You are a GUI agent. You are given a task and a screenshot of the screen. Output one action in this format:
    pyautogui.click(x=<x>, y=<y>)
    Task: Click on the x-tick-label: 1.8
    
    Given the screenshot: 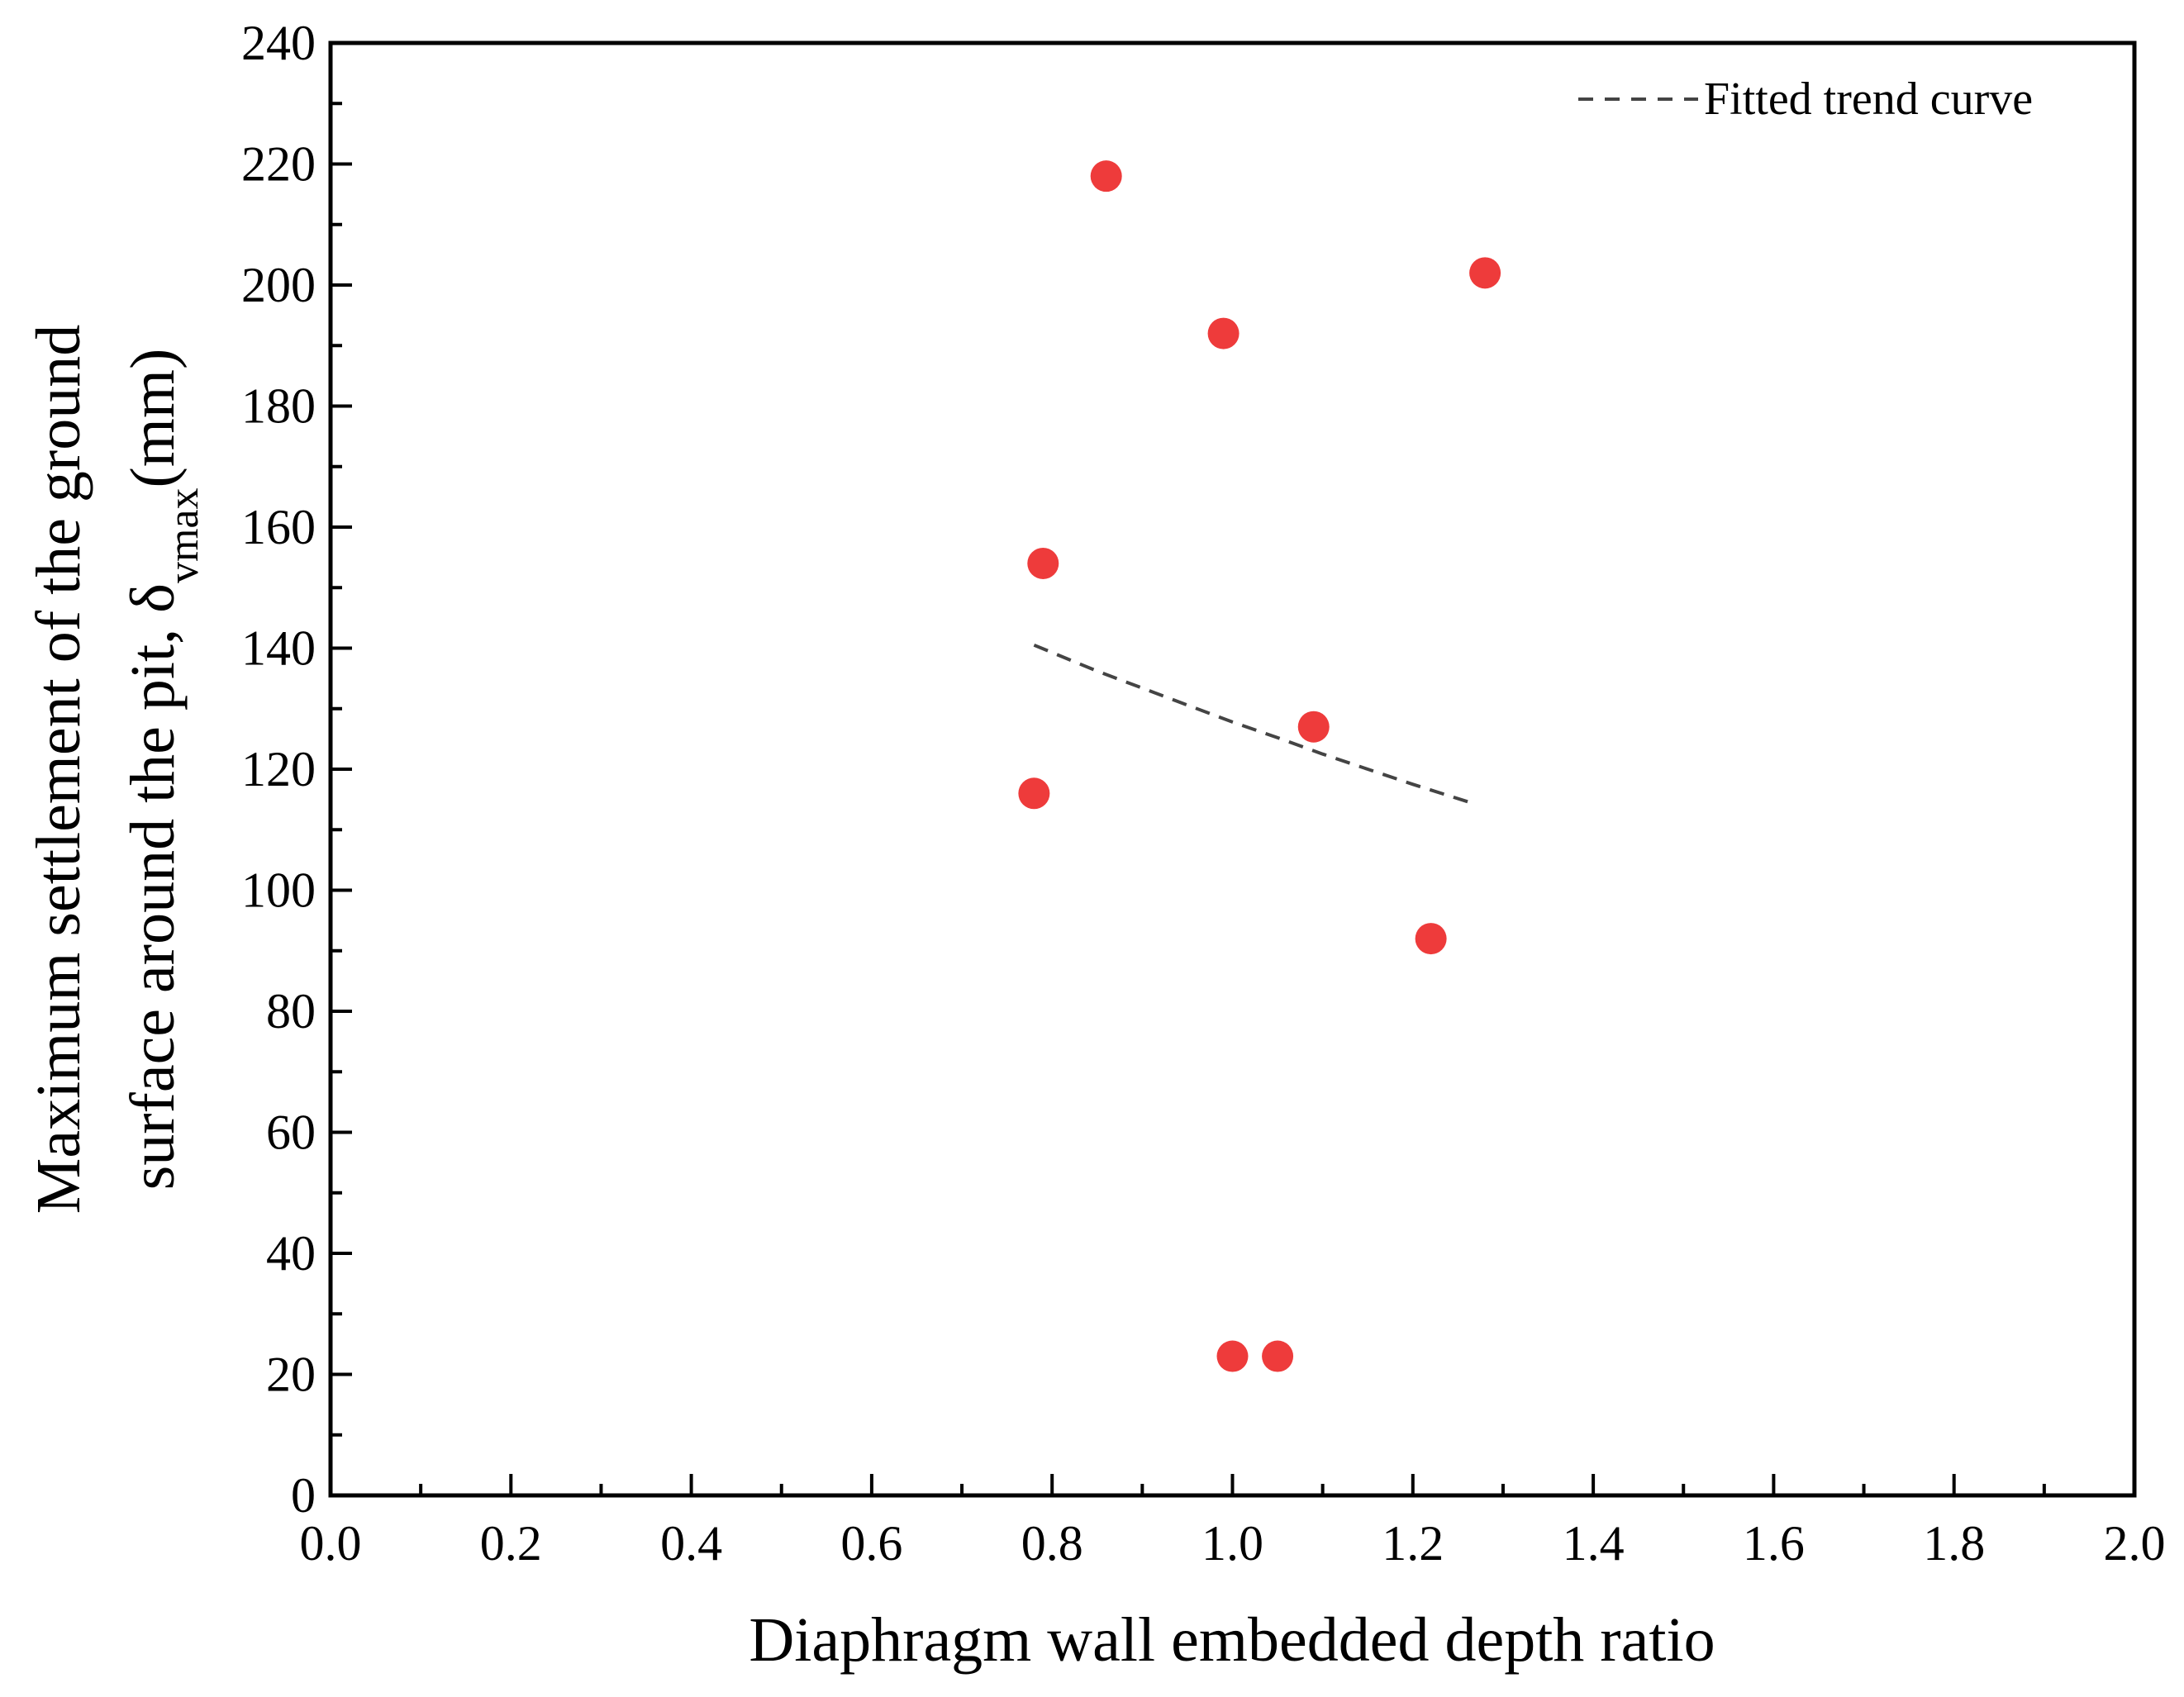 What is the action you would take?
    pyautogui.click(x=1954, y=1544)
    